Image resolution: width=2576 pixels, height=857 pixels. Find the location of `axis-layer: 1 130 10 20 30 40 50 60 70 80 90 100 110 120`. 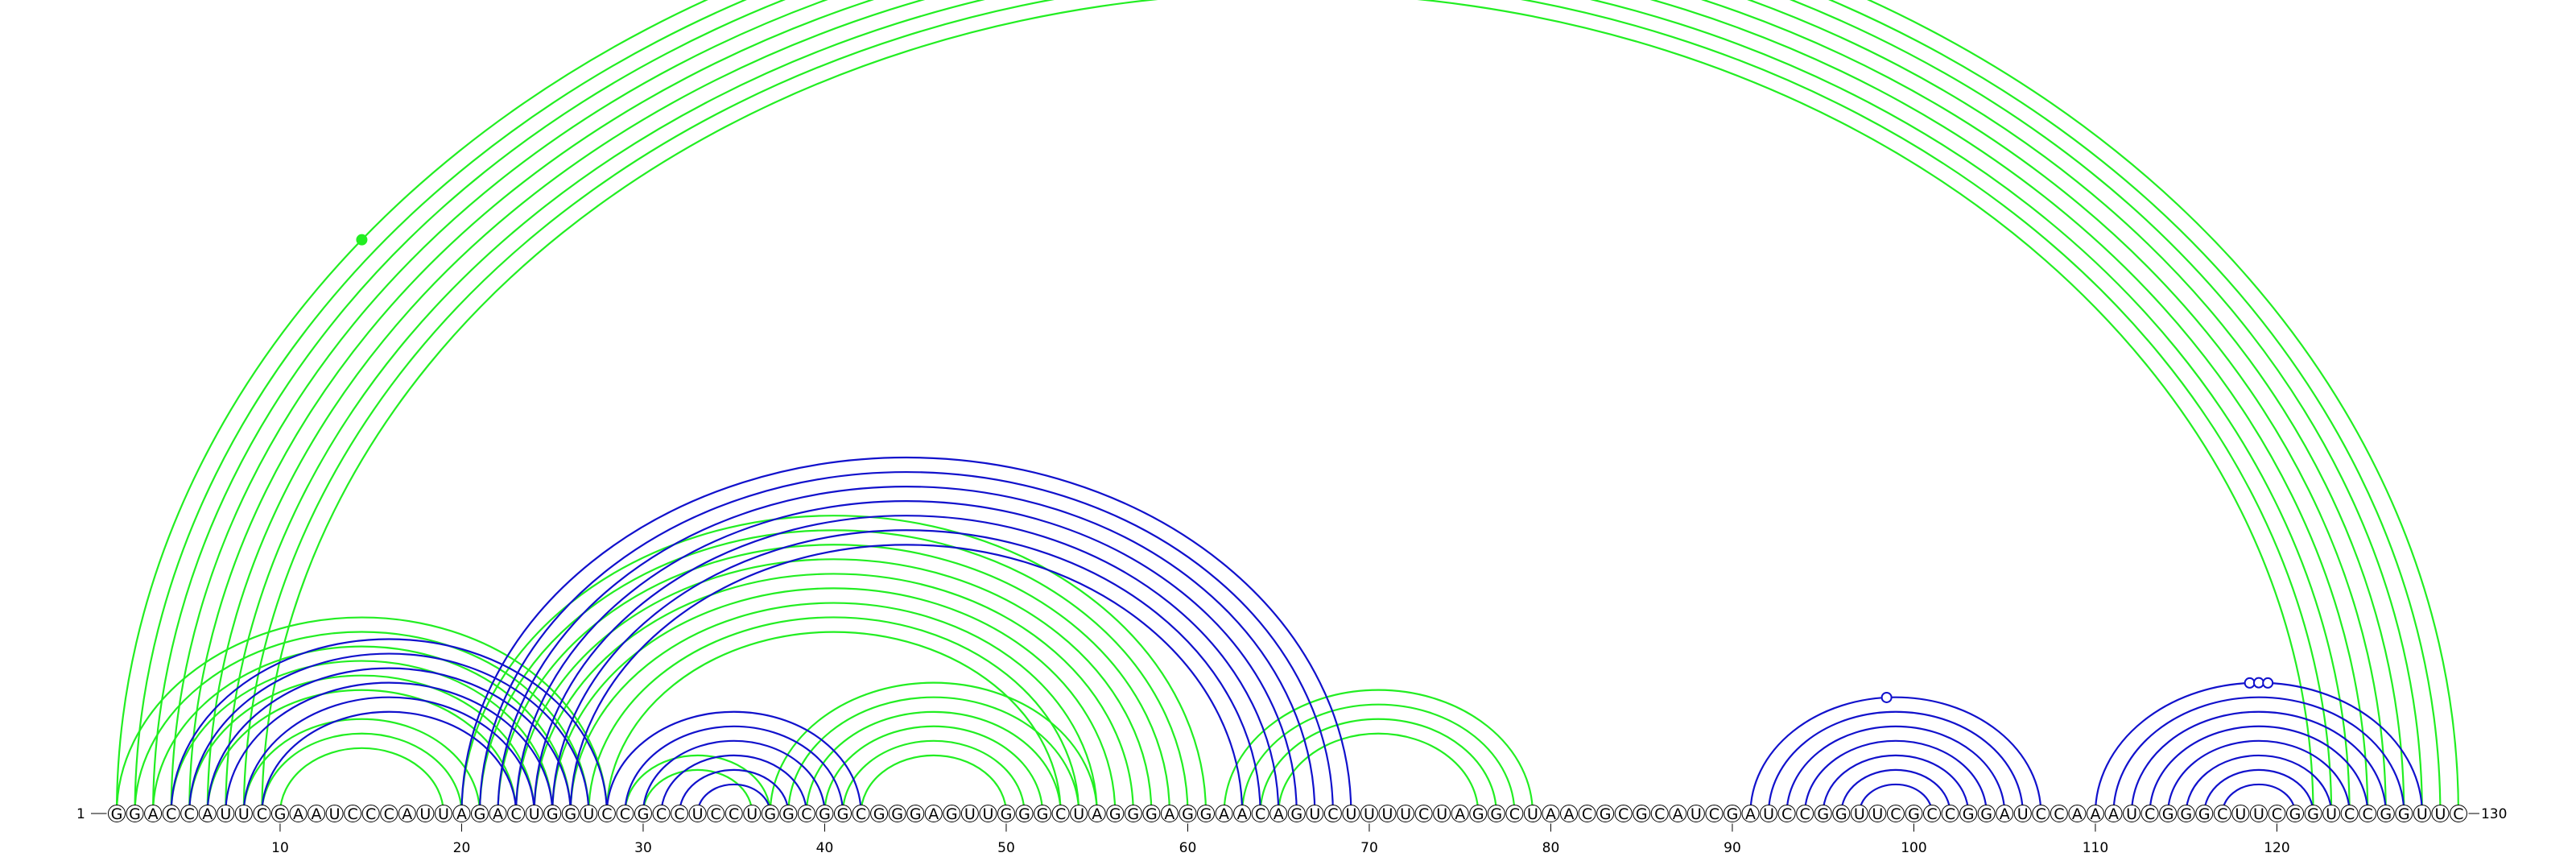

axis-layer: 1 130 10 20 30 40 50 60 70 80 90 100 110 120 is located at coordinates (1291, 831).